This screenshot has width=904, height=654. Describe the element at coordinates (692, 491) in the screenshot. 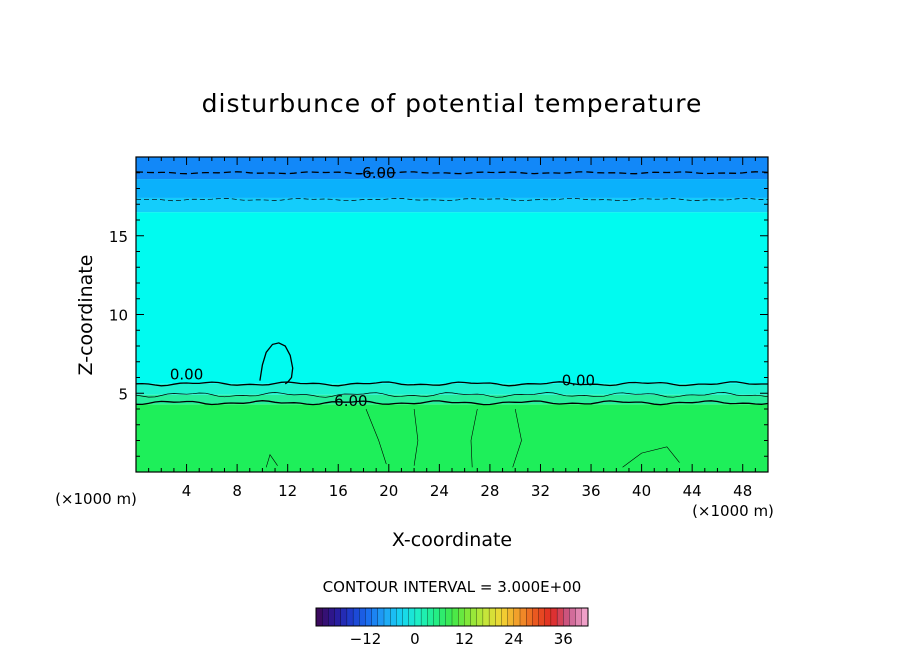

I see `x-tick-label: 44` at that location.